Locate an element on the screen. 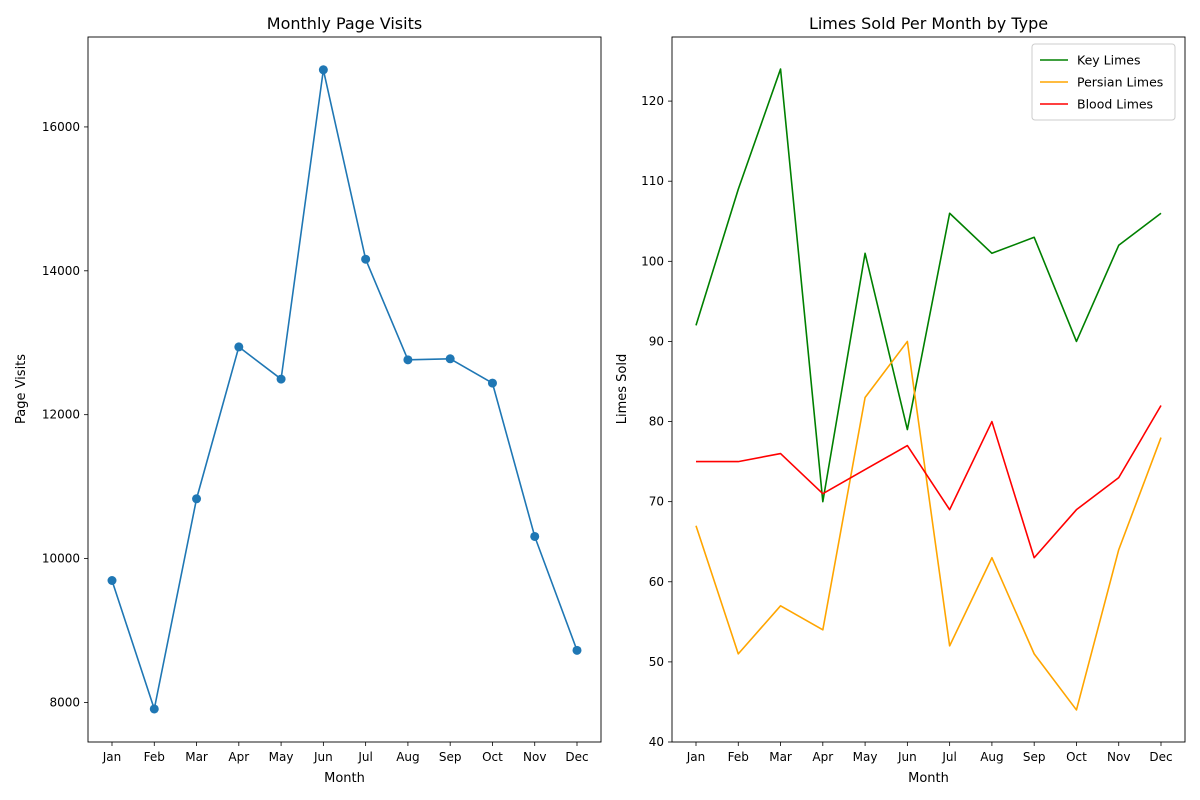 The height and width of the screenshot is (800, 1200). series-line is located at coordinates (929, 482).